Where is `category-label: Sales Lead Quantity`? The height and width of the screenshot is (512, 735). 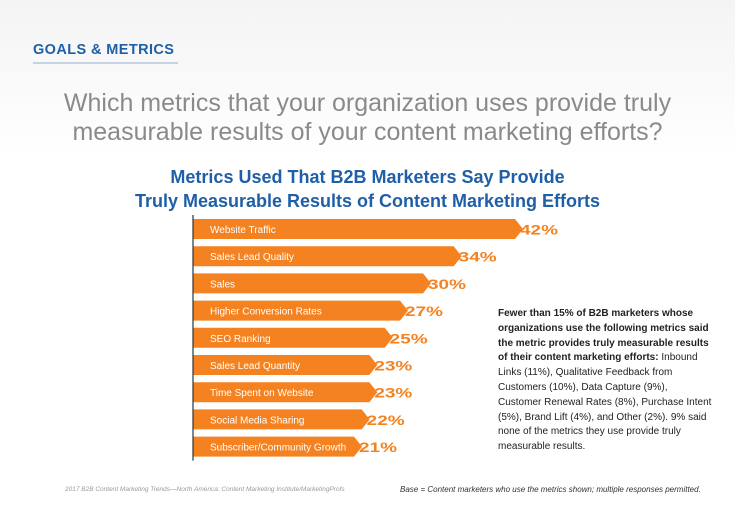 category-label: Sales Lead Quantity is located at coordinates (255, 366).